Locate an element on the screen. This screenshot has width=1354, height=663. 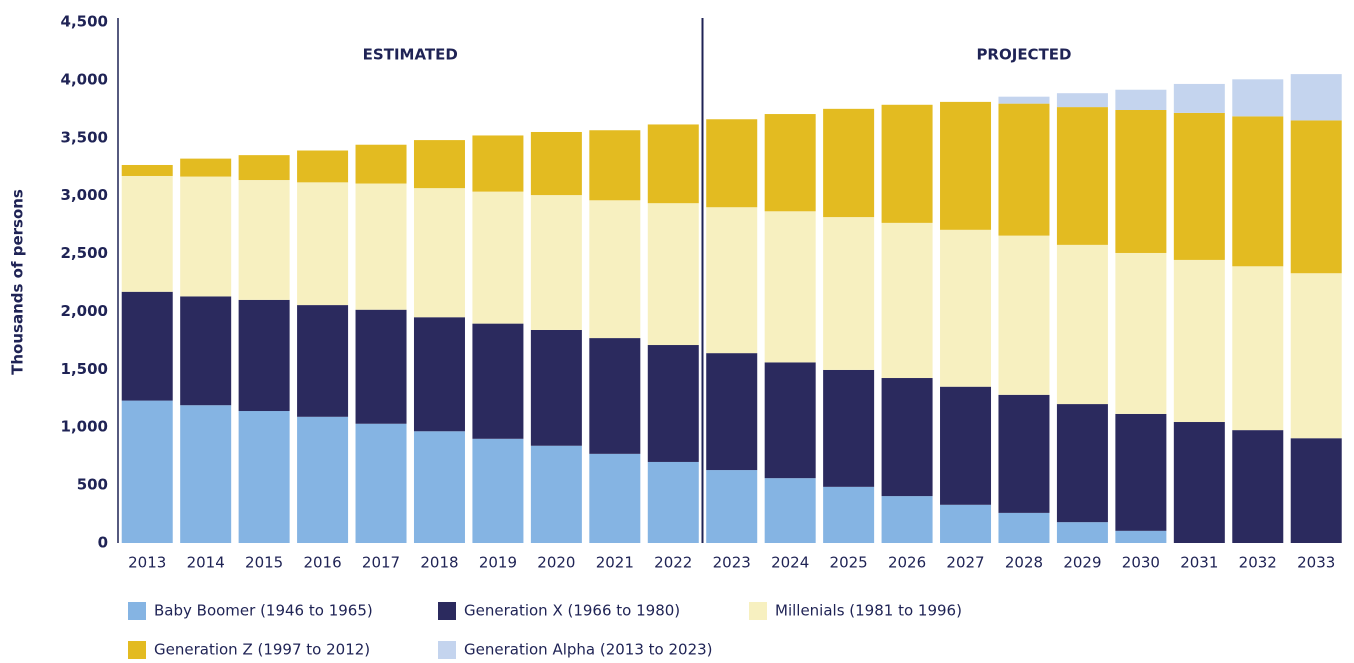
x-tick-label: 2021 is located at coordinates (615, 563).